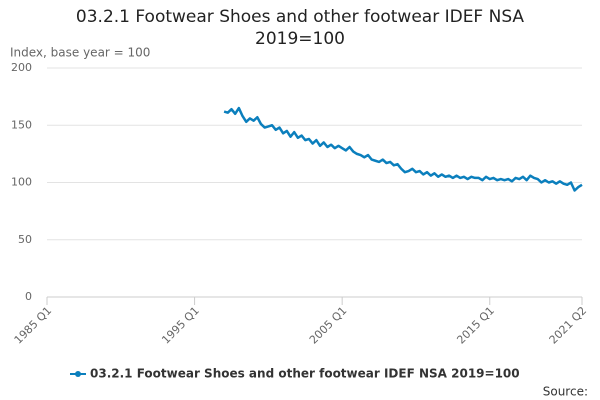  Describe the element at coordinates (78, 374) in the screenshot. I see `legend-marker` at that location.